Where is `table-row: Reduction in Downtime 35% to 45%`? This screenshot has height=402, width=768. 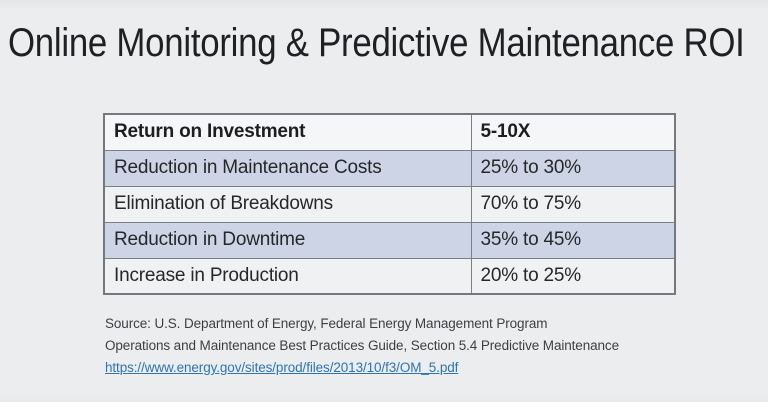 table-row: Reduction in Downtime 35% to 45% is located at coordinates (389, 240).